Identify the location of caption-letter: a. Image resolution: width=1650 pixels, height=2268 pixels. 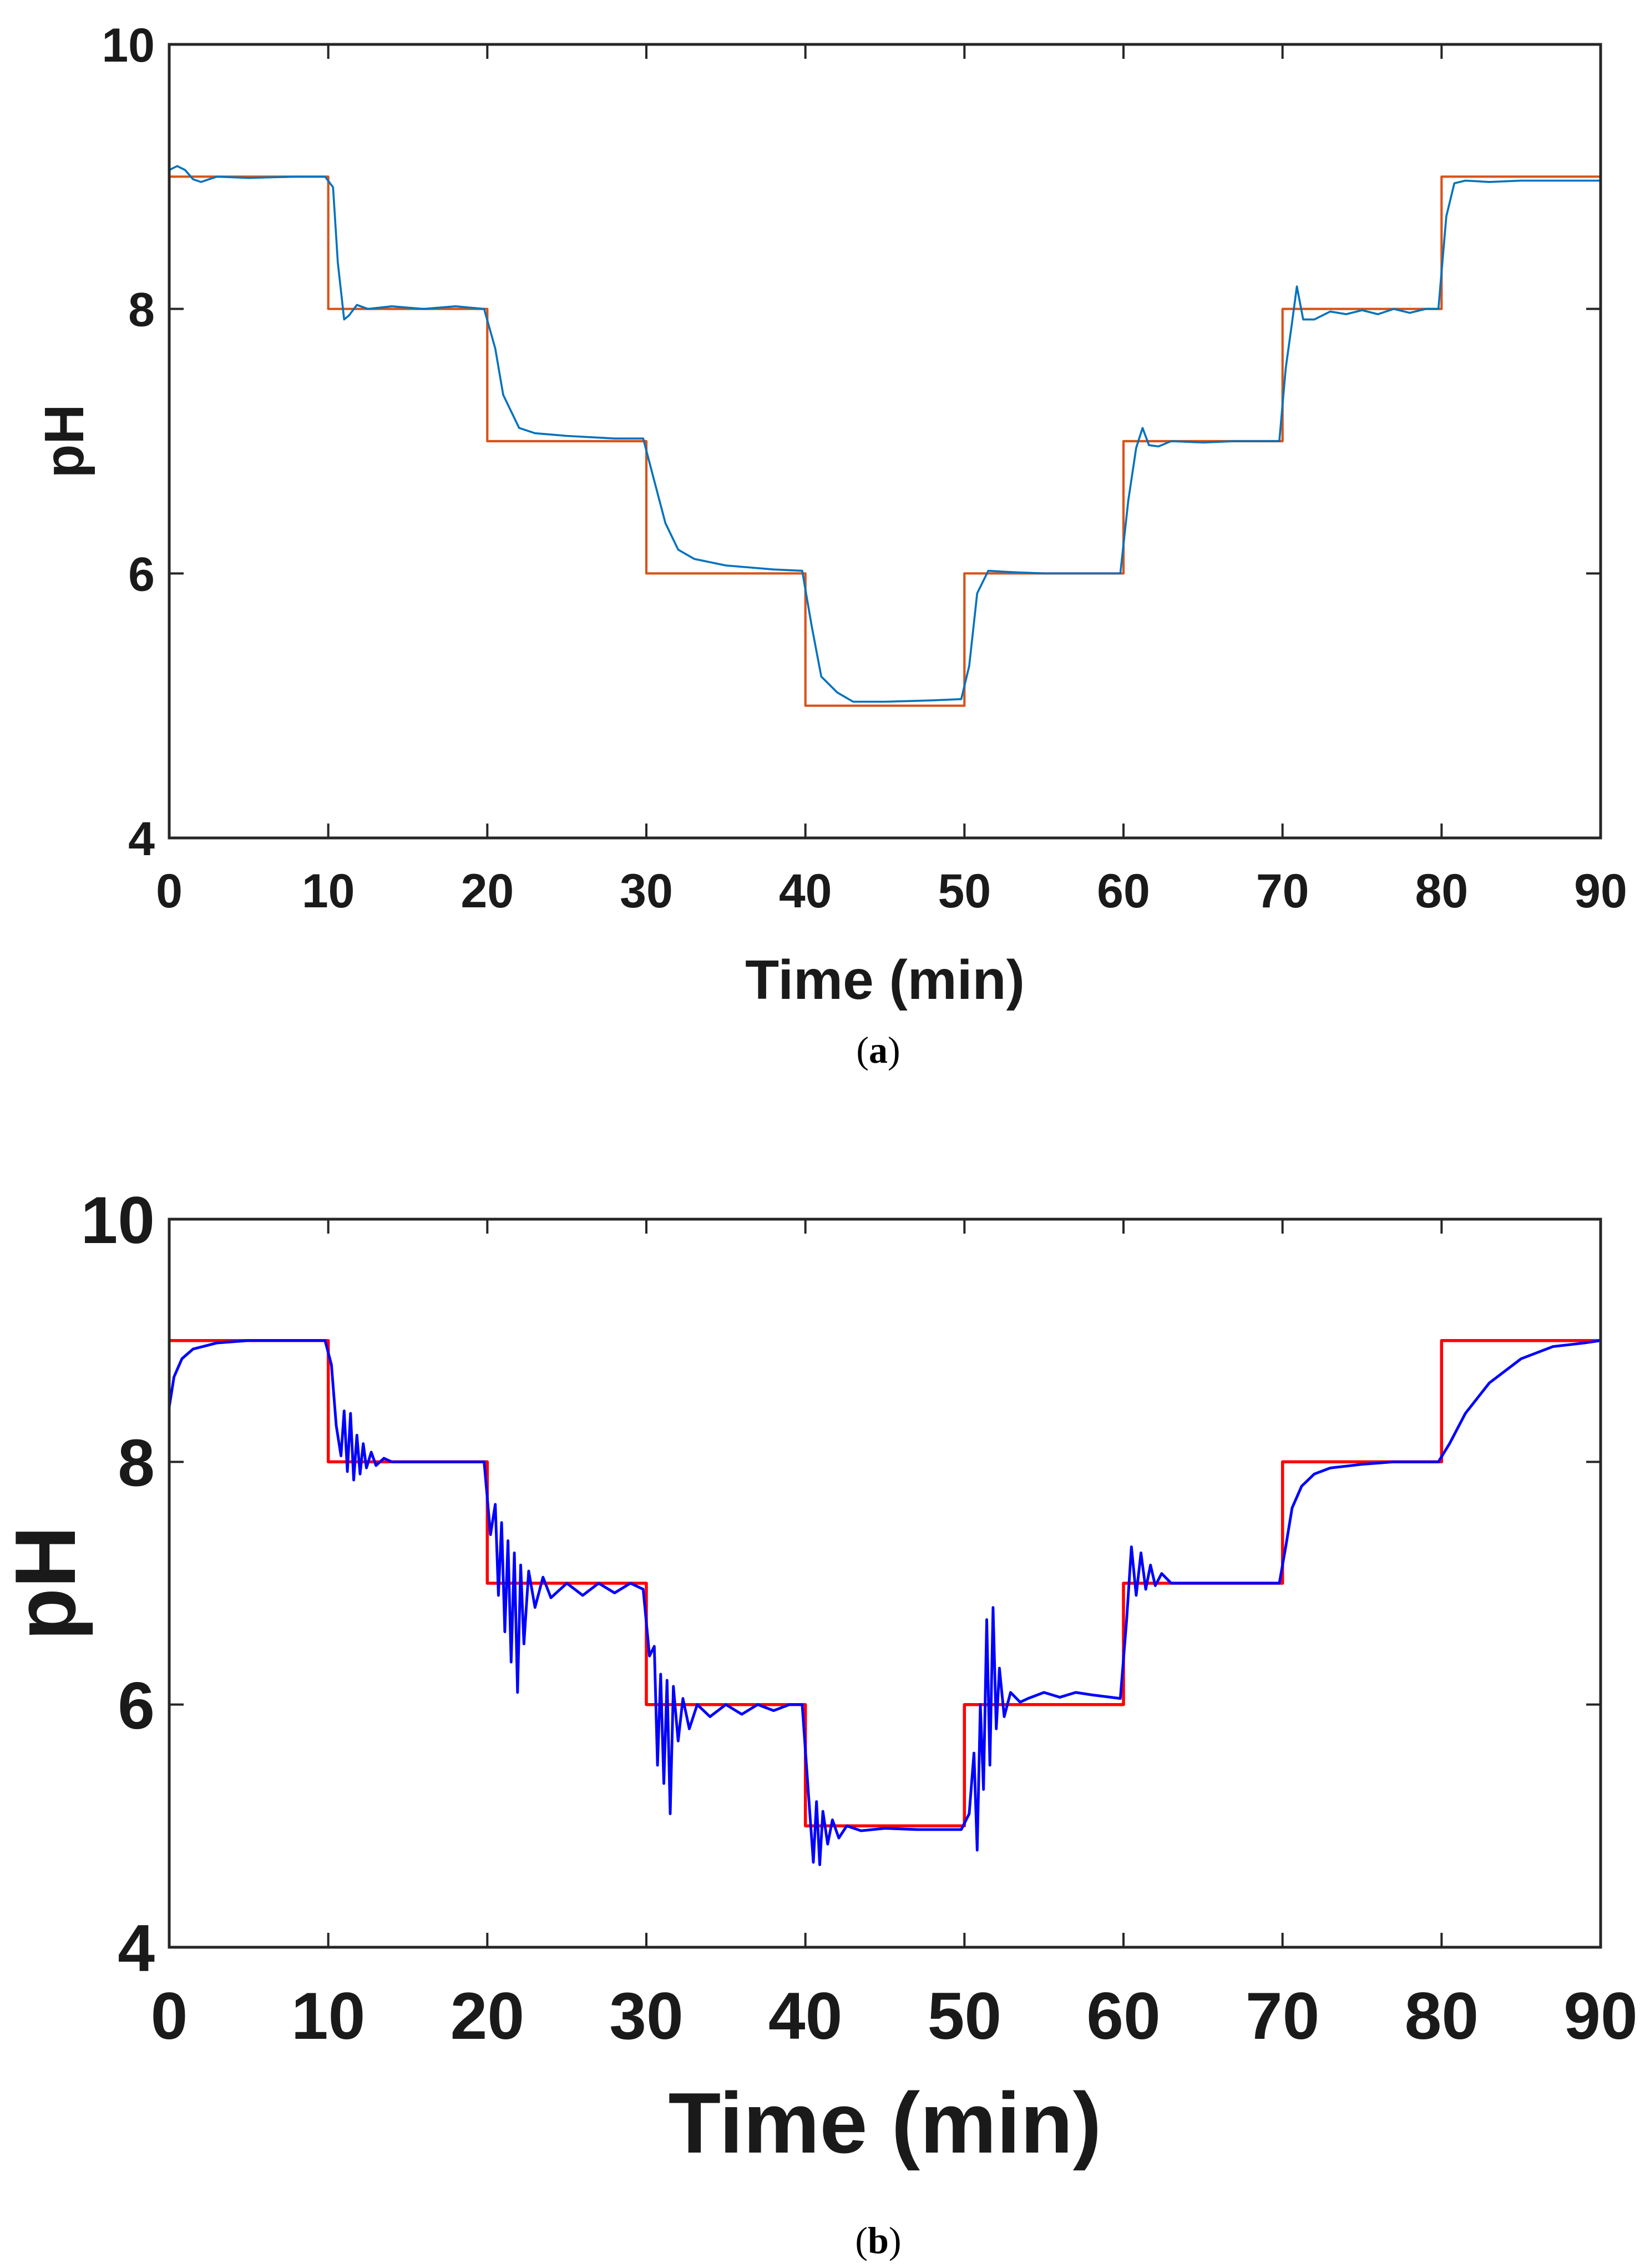
(878, 1050).